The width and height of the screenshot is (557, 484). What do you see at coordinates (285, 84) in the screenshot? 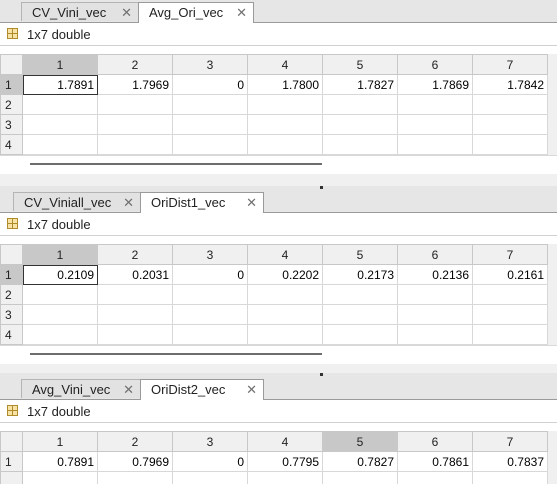
I see `data-cell: 1.7800` at bounding box center [285, 84].